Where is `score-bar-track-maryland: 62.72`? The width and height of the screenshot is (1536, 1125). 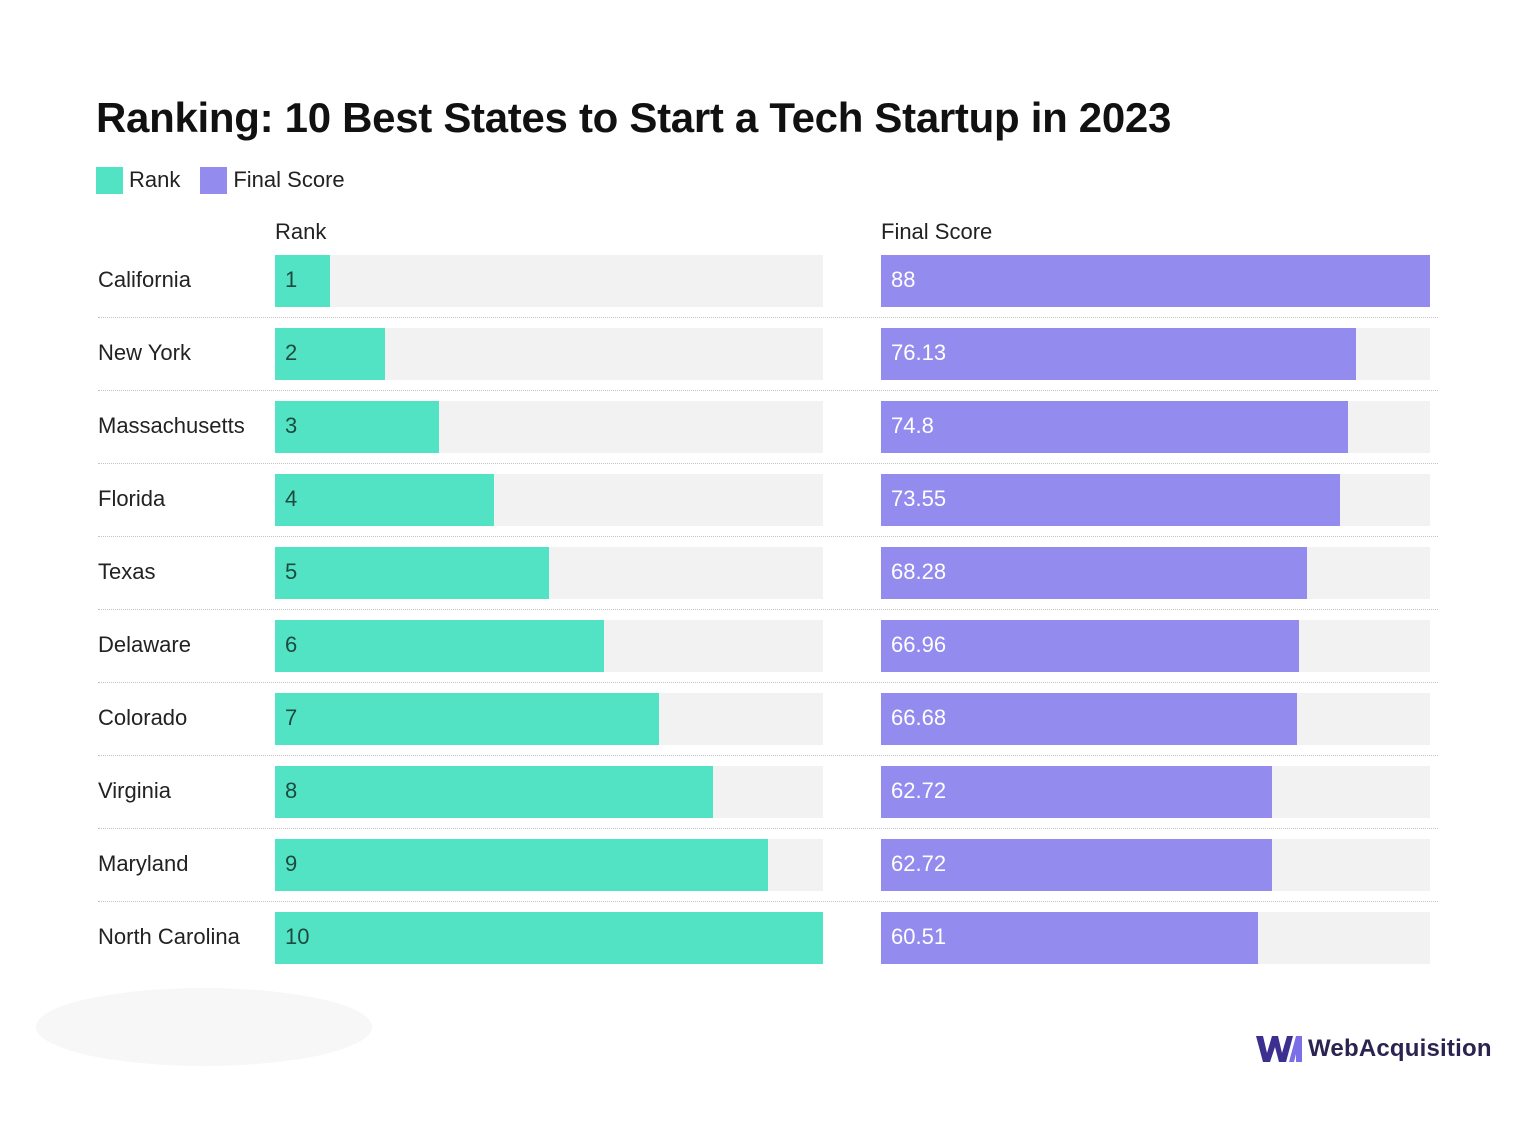
score-bar-track-maryland: 62.72 is located at coordinates (1155, 865).